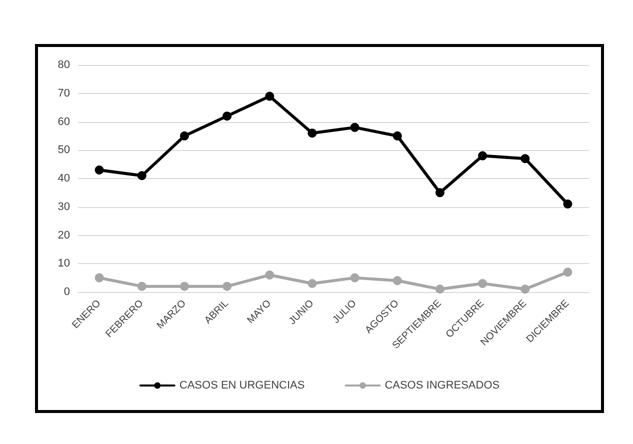  Describe the element at coordinates (64, 122) in the screenshot. I see `y-tick-label: 60` at that location.